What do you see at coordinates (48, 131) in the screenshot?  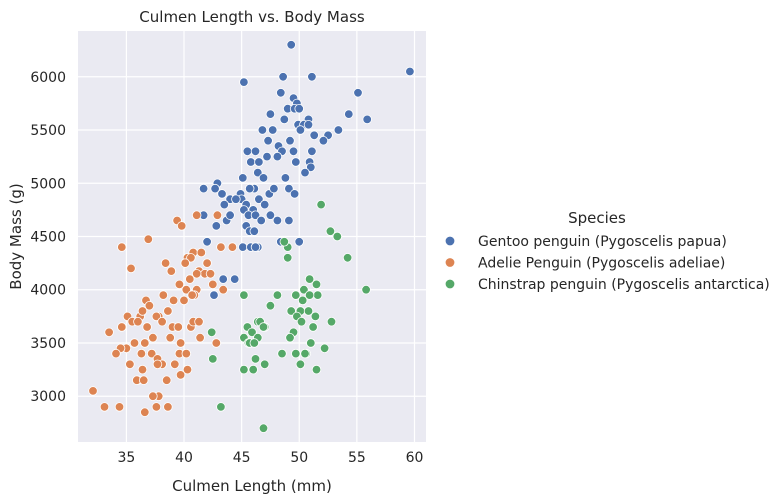 I see `y-tick-label: 5500` at bounding box center [48, 131].